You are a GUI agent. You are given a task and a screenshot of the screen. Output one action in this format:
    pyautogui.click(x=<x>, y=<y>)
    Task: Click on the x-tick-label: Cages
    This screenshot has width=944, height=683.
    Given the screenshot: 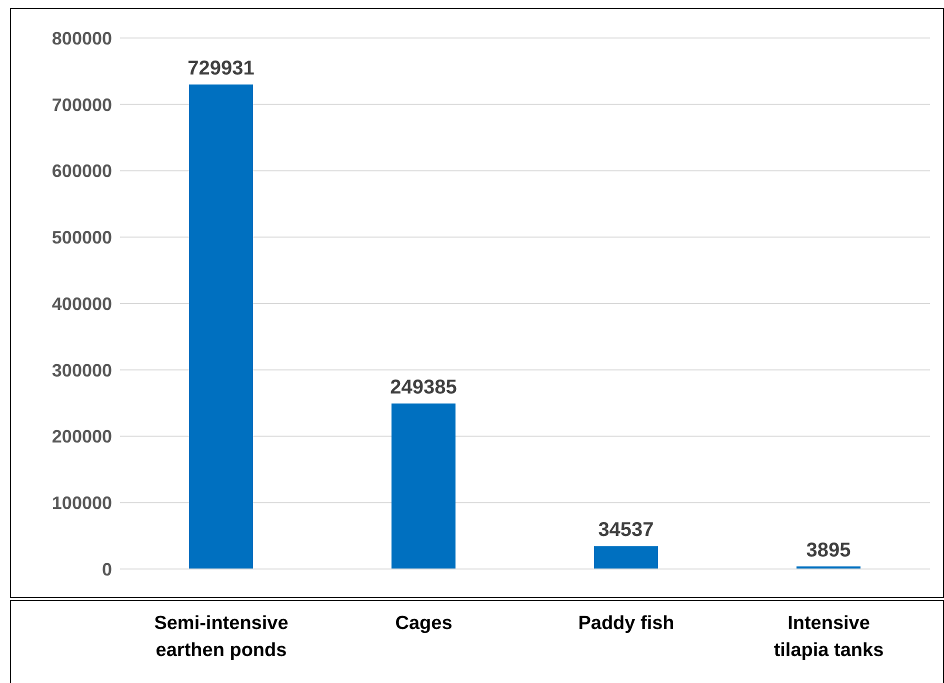 What is the action you would take?
    pyautogui.click(x=423, y=623)
    